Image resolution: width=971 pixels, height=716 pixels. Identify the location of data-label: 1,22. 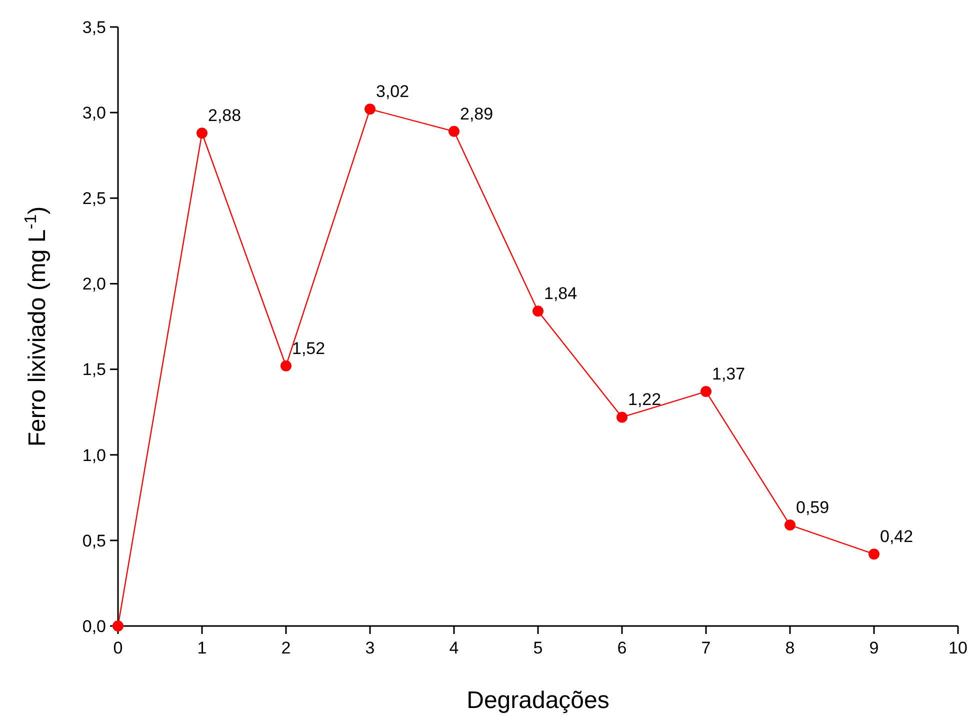
(645, 400).